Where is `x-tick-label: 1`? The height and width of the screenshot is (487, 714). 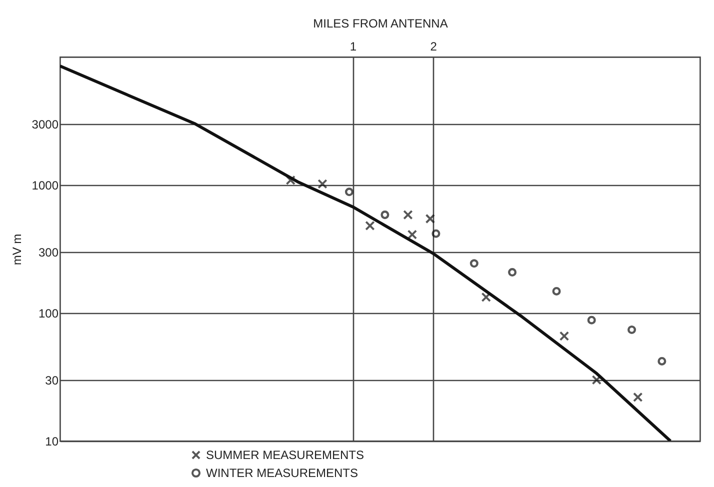 x-tick-label: 1 is located at coordinates (353, 47).